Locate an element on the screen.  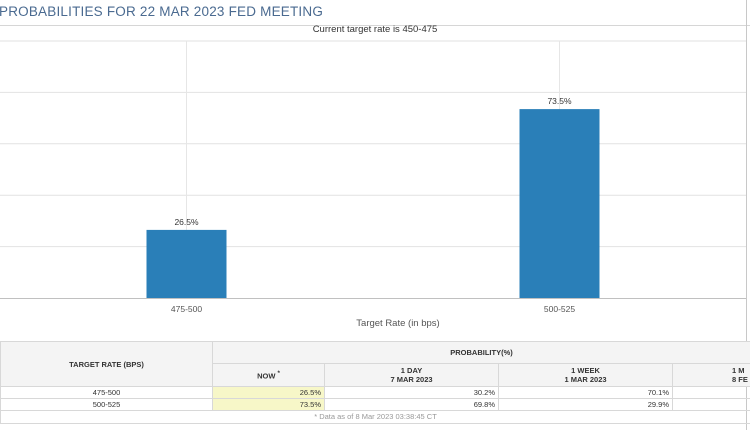
title-divider is located at coordinates (375, 25).